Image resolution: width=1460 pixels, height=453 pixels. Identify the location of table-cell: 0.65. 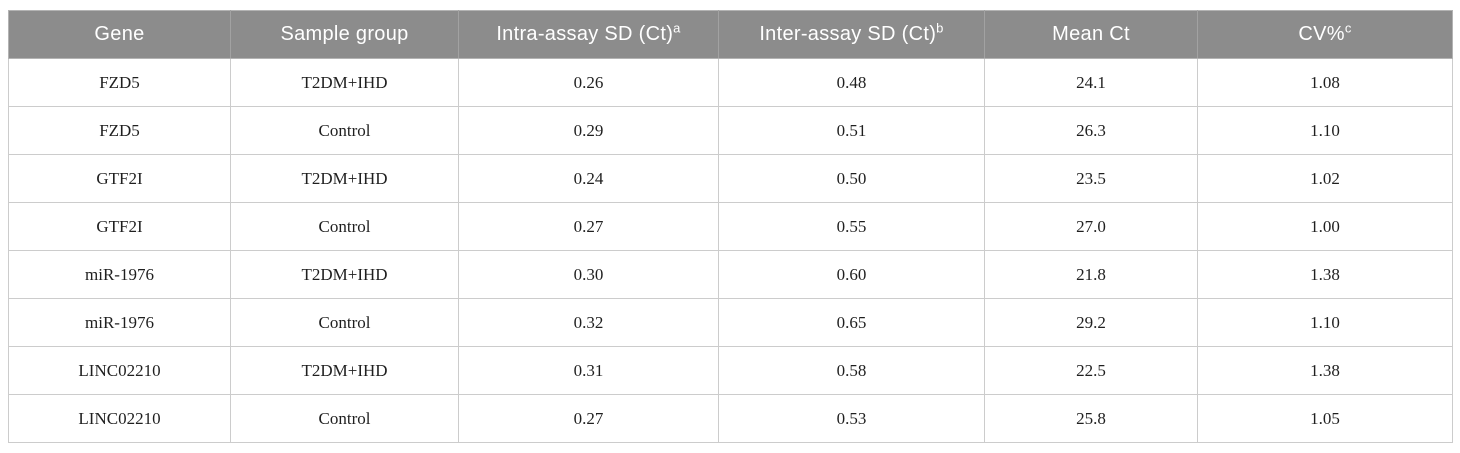
(851, 322).